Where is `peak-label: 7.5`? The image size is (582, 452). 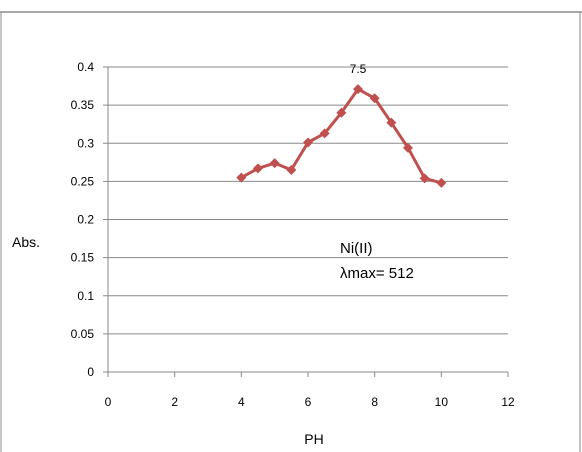
peak-label: 7.5 is located at coordinates (358, 69).